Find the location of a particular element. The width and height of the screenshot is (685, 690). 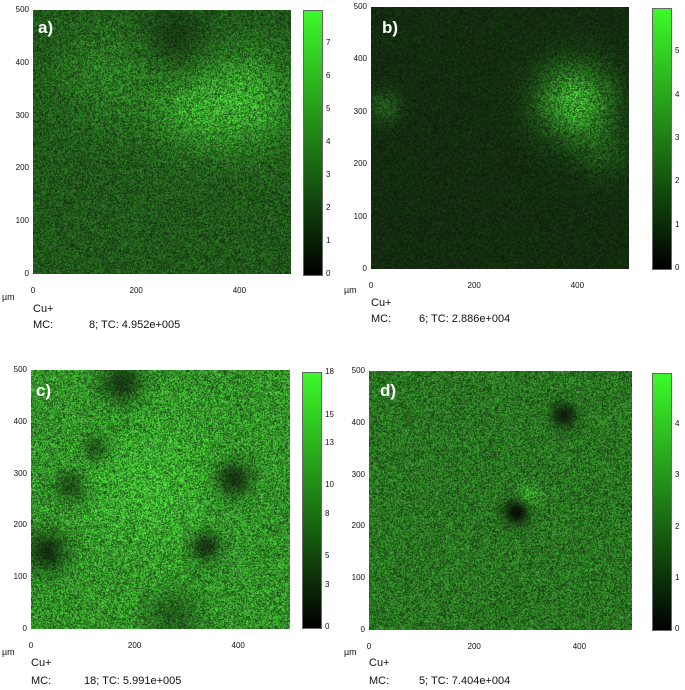

colorbar-tick-c: 8 is located at coordinates (327, 513).